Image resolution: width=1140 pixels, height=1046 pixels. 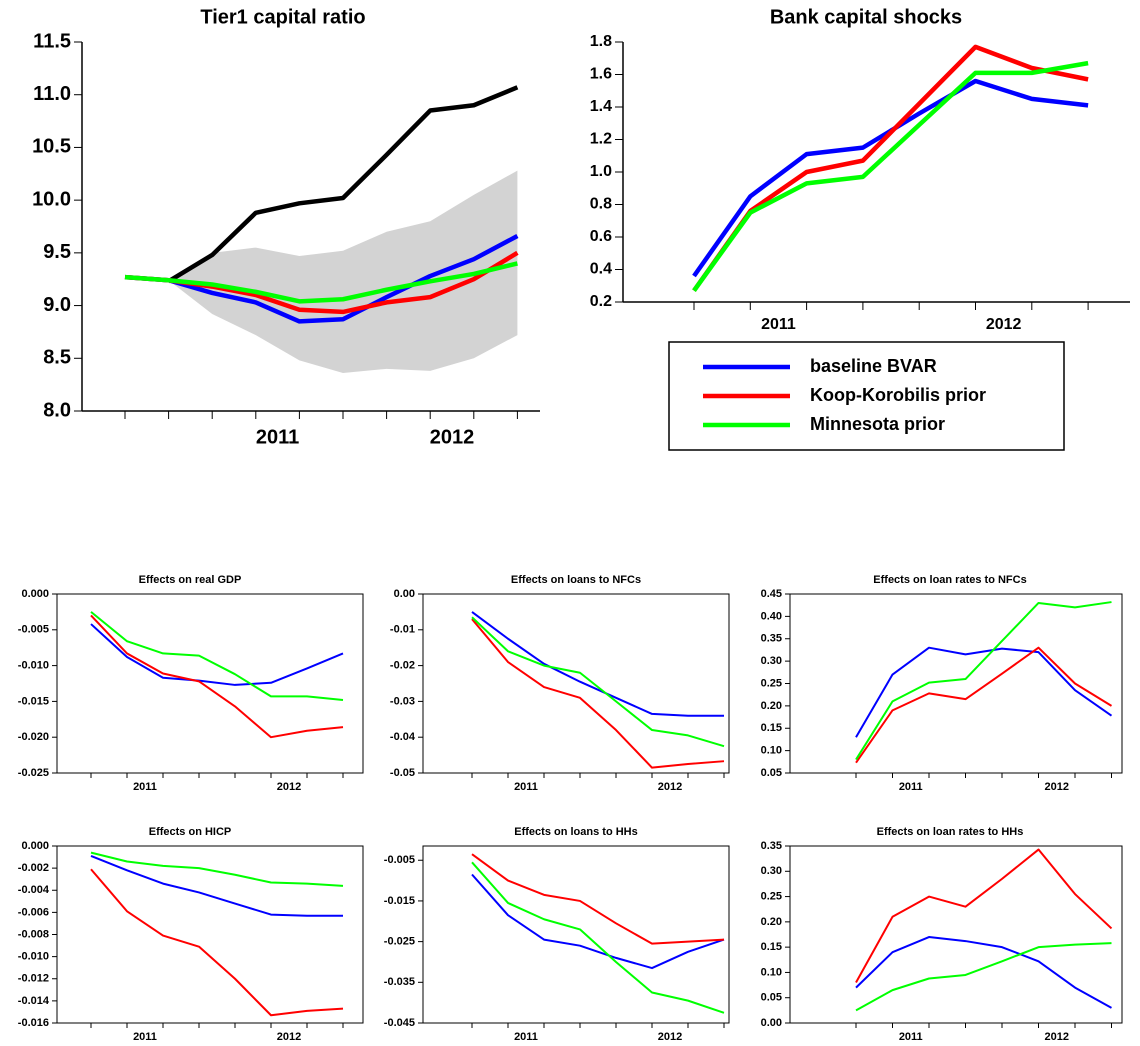 I want to click on y-tick-label: 1.4, so click(x=601, y=106).